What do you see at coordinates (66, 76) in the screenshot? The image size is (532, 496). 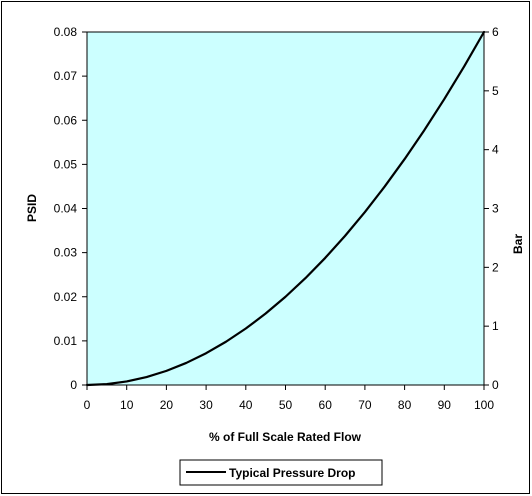 I see `y-tick-label: 0.07` at bounding box center [66, 76].